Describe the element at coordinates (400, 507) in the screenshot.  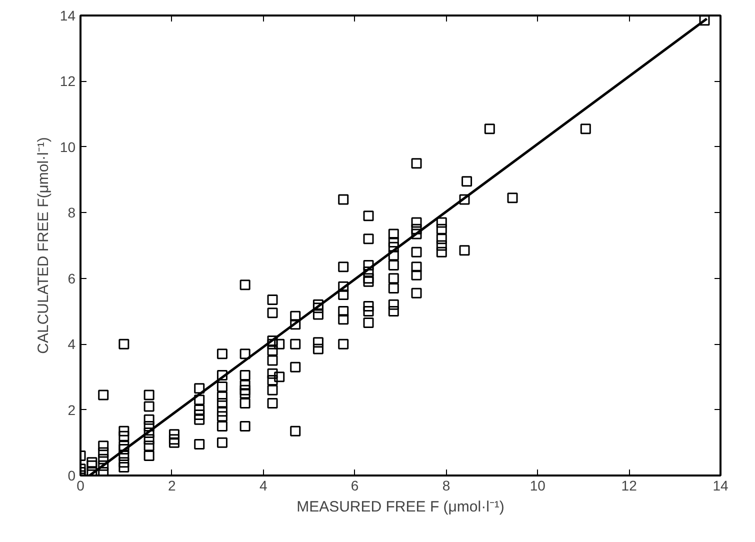
I see `x-axis-title: MEASURED FREE F (μmol·l⁻¹)` at that location.